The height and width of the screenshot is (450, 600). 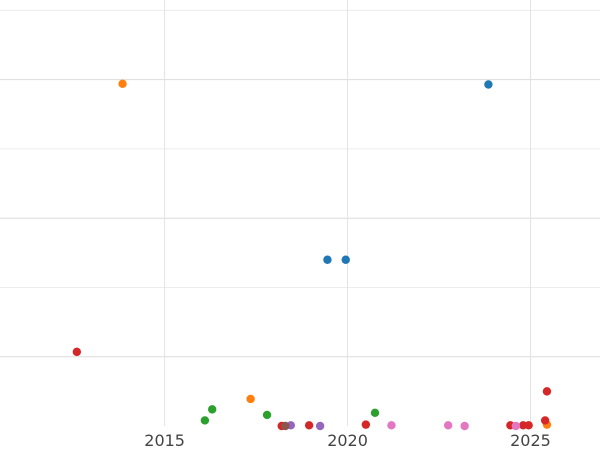 I want to click on x-axis-ticks: 2015 2020 2025, so click(x=347, y=440).